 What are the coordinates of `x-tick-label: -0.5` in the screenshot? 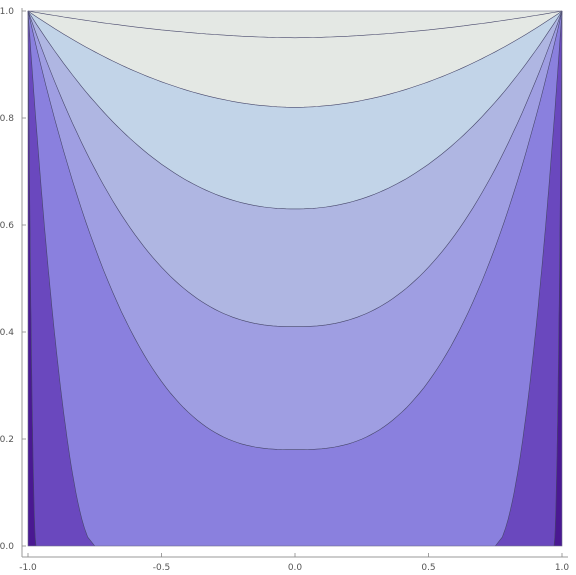 It's located at (162, 568).